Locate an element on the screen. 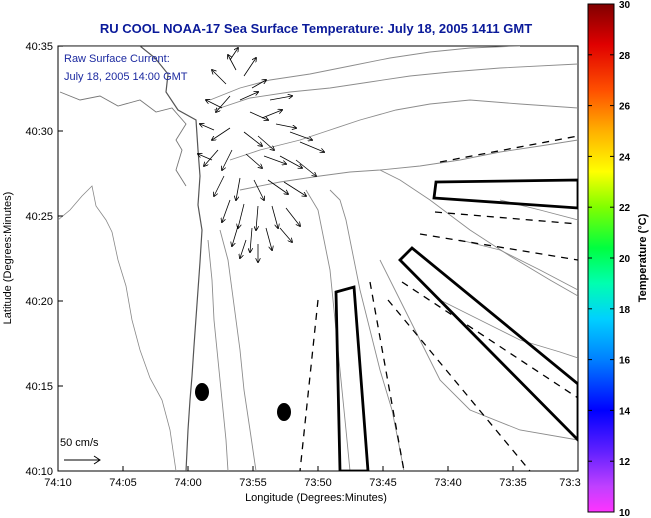  colorbar-tick: 14 is located at coordinates (625, 411).